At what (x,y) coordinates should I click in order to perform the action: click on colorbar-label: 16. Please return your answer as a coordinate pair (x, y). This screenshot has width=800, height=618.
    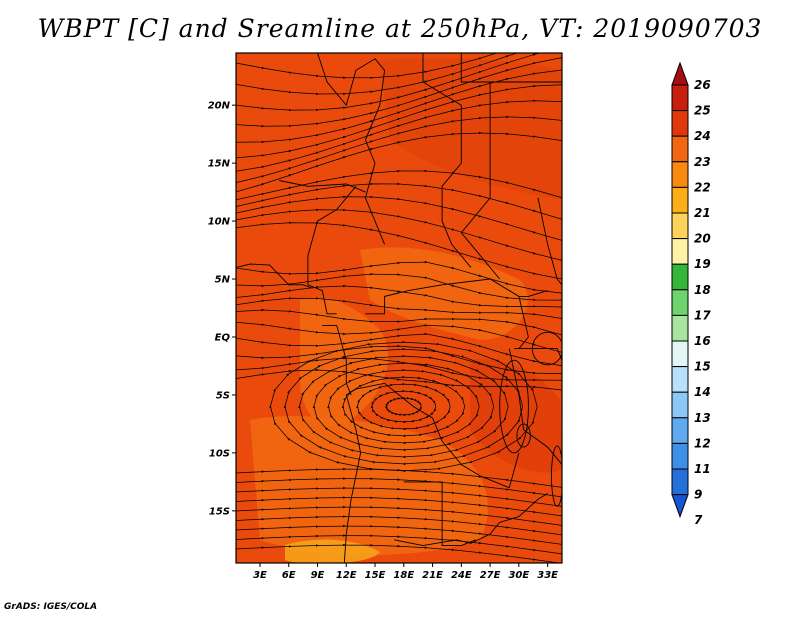
    Looking at the image, I should click on (702, 341).